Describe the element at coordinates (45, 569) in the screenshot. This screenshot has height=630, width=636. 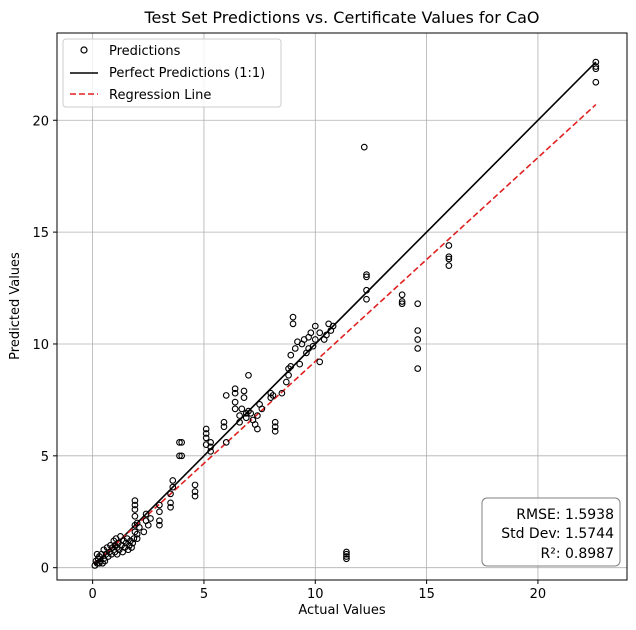
I see `y-tick-label: 0` at that location.